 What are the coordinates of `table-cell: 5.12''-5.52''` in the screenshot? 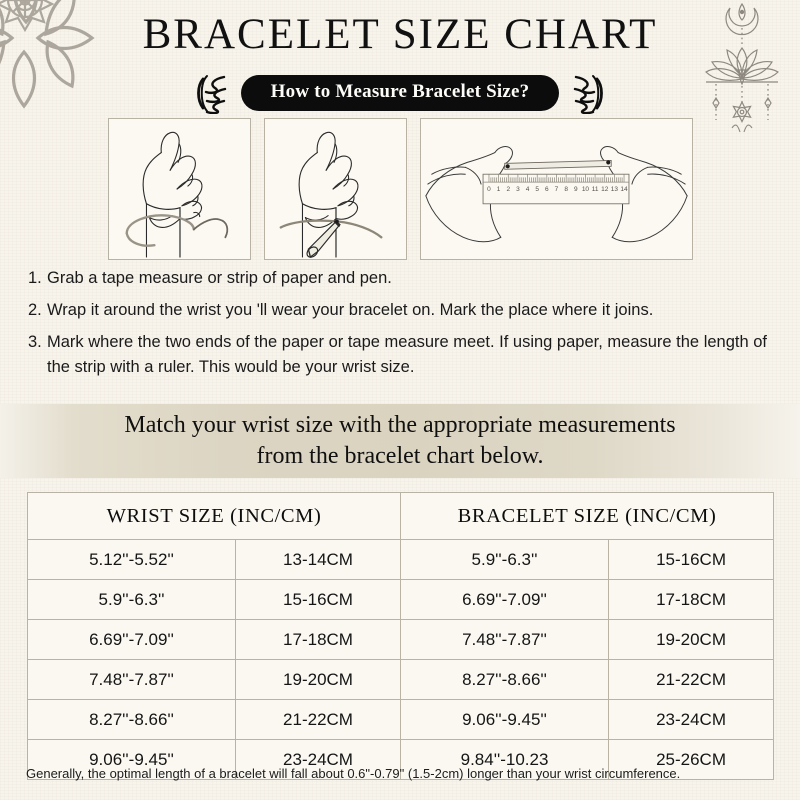 It's located at (131, 559).